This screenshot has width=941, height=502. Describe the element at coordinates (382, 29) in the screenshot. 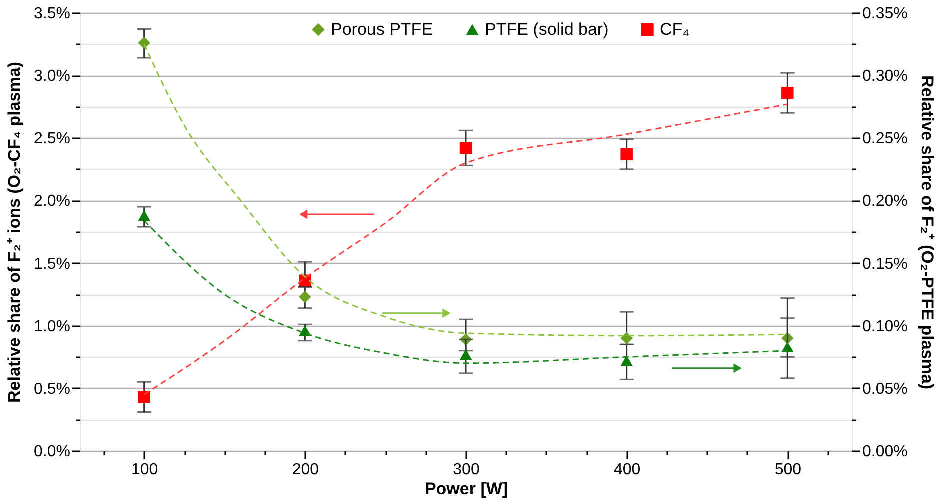

I see `legend-label: Porous PTFE` at that location.